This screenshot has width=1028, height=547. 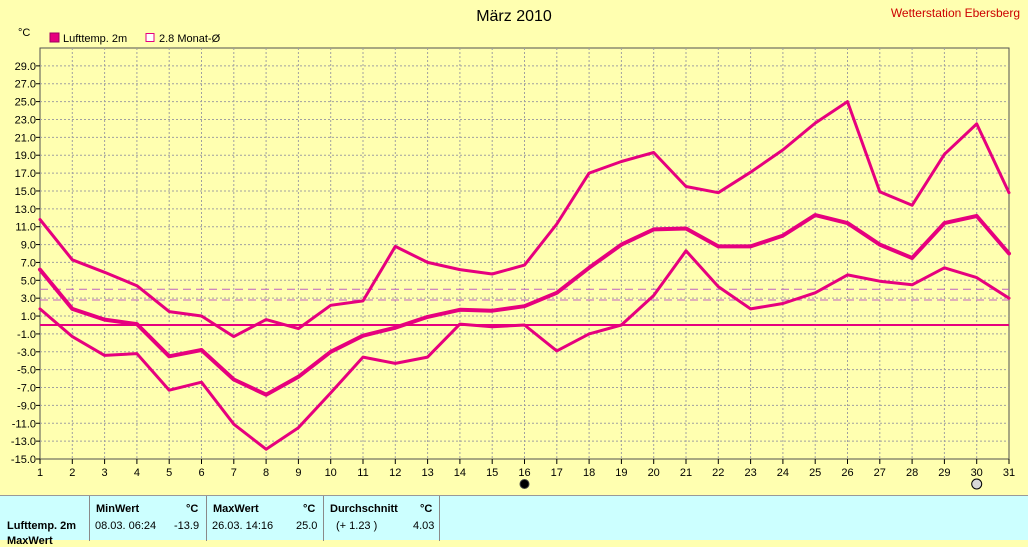 I want to click on x-tick-label: 16, so click(x=524, y=473).